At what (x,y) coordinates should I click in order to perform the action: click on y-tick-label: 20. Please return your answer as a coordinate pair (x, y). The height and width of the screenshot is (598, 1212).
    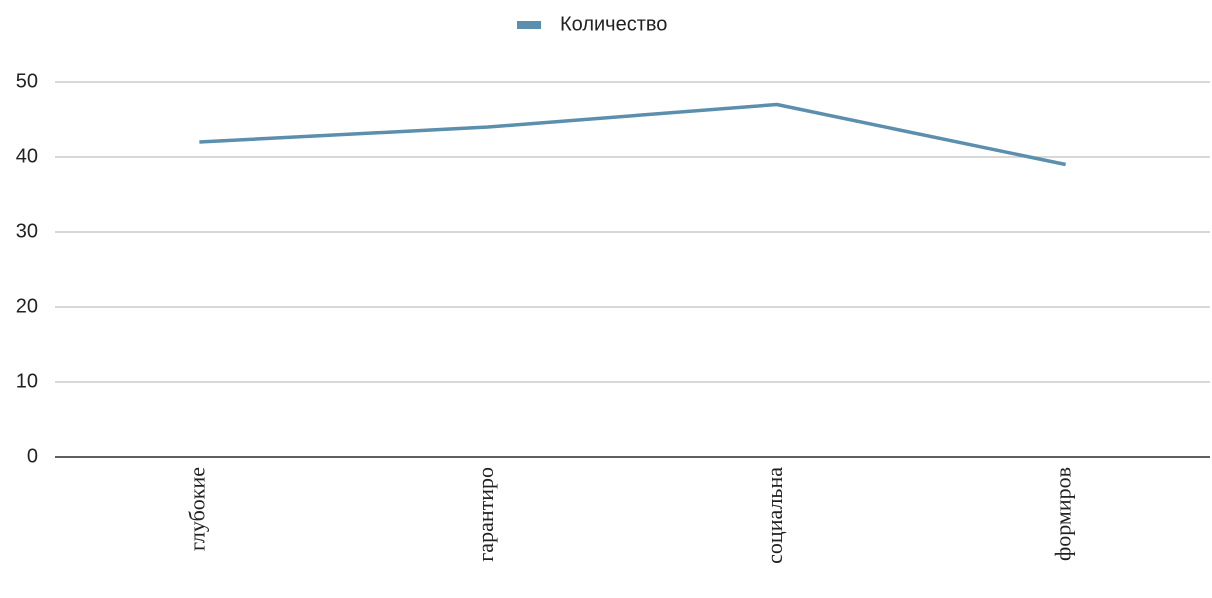
    Looking at the image, I should click on (27, 306).